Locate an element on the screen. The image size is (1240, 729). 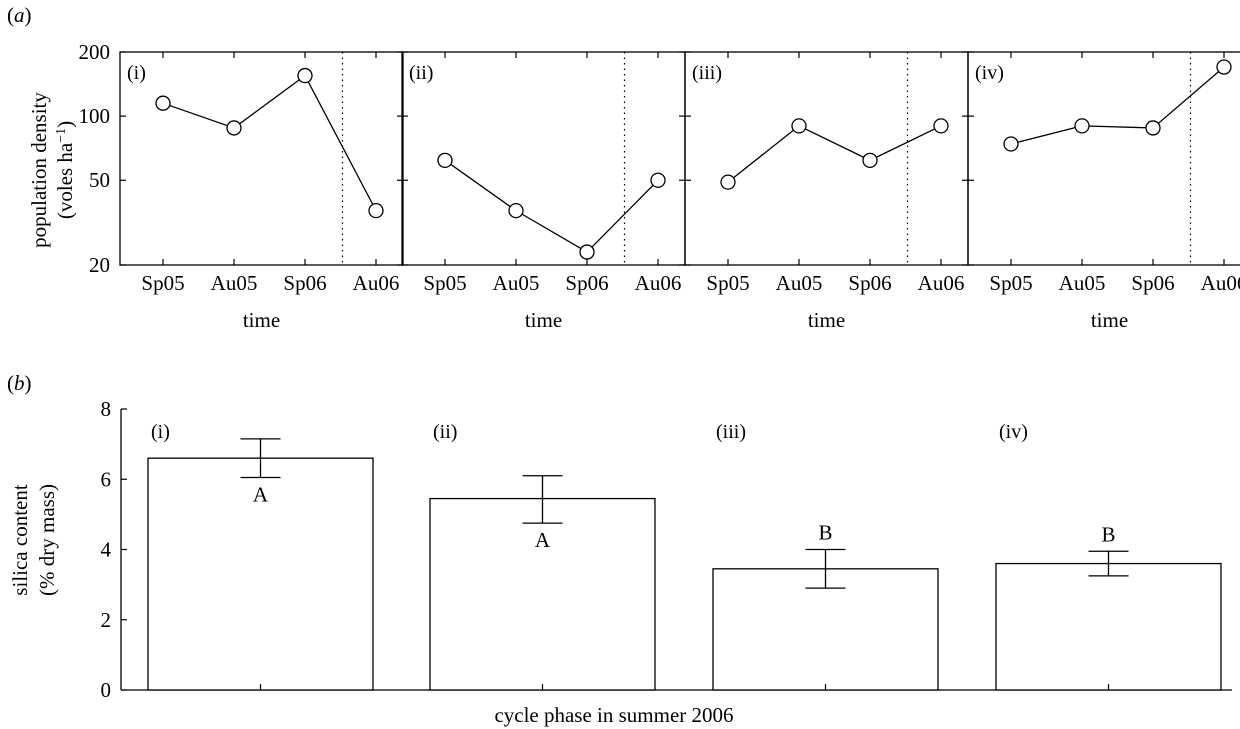
bar-group-2: (ii) A is located at coordinates (542, 556).